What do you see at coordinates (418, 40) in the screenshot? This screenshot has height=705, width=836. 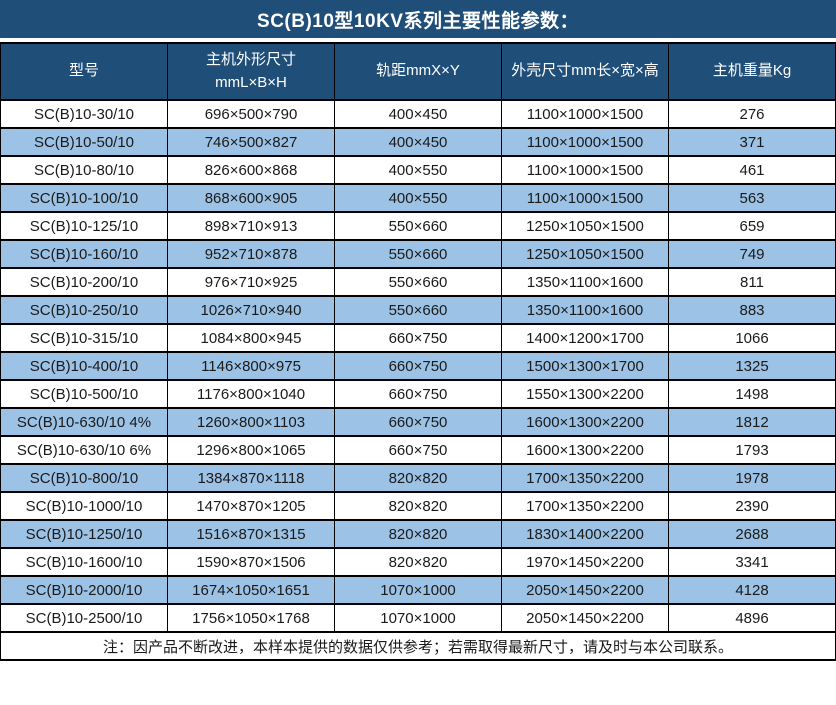 I see `title-divider` at bounding box center [418, 40].